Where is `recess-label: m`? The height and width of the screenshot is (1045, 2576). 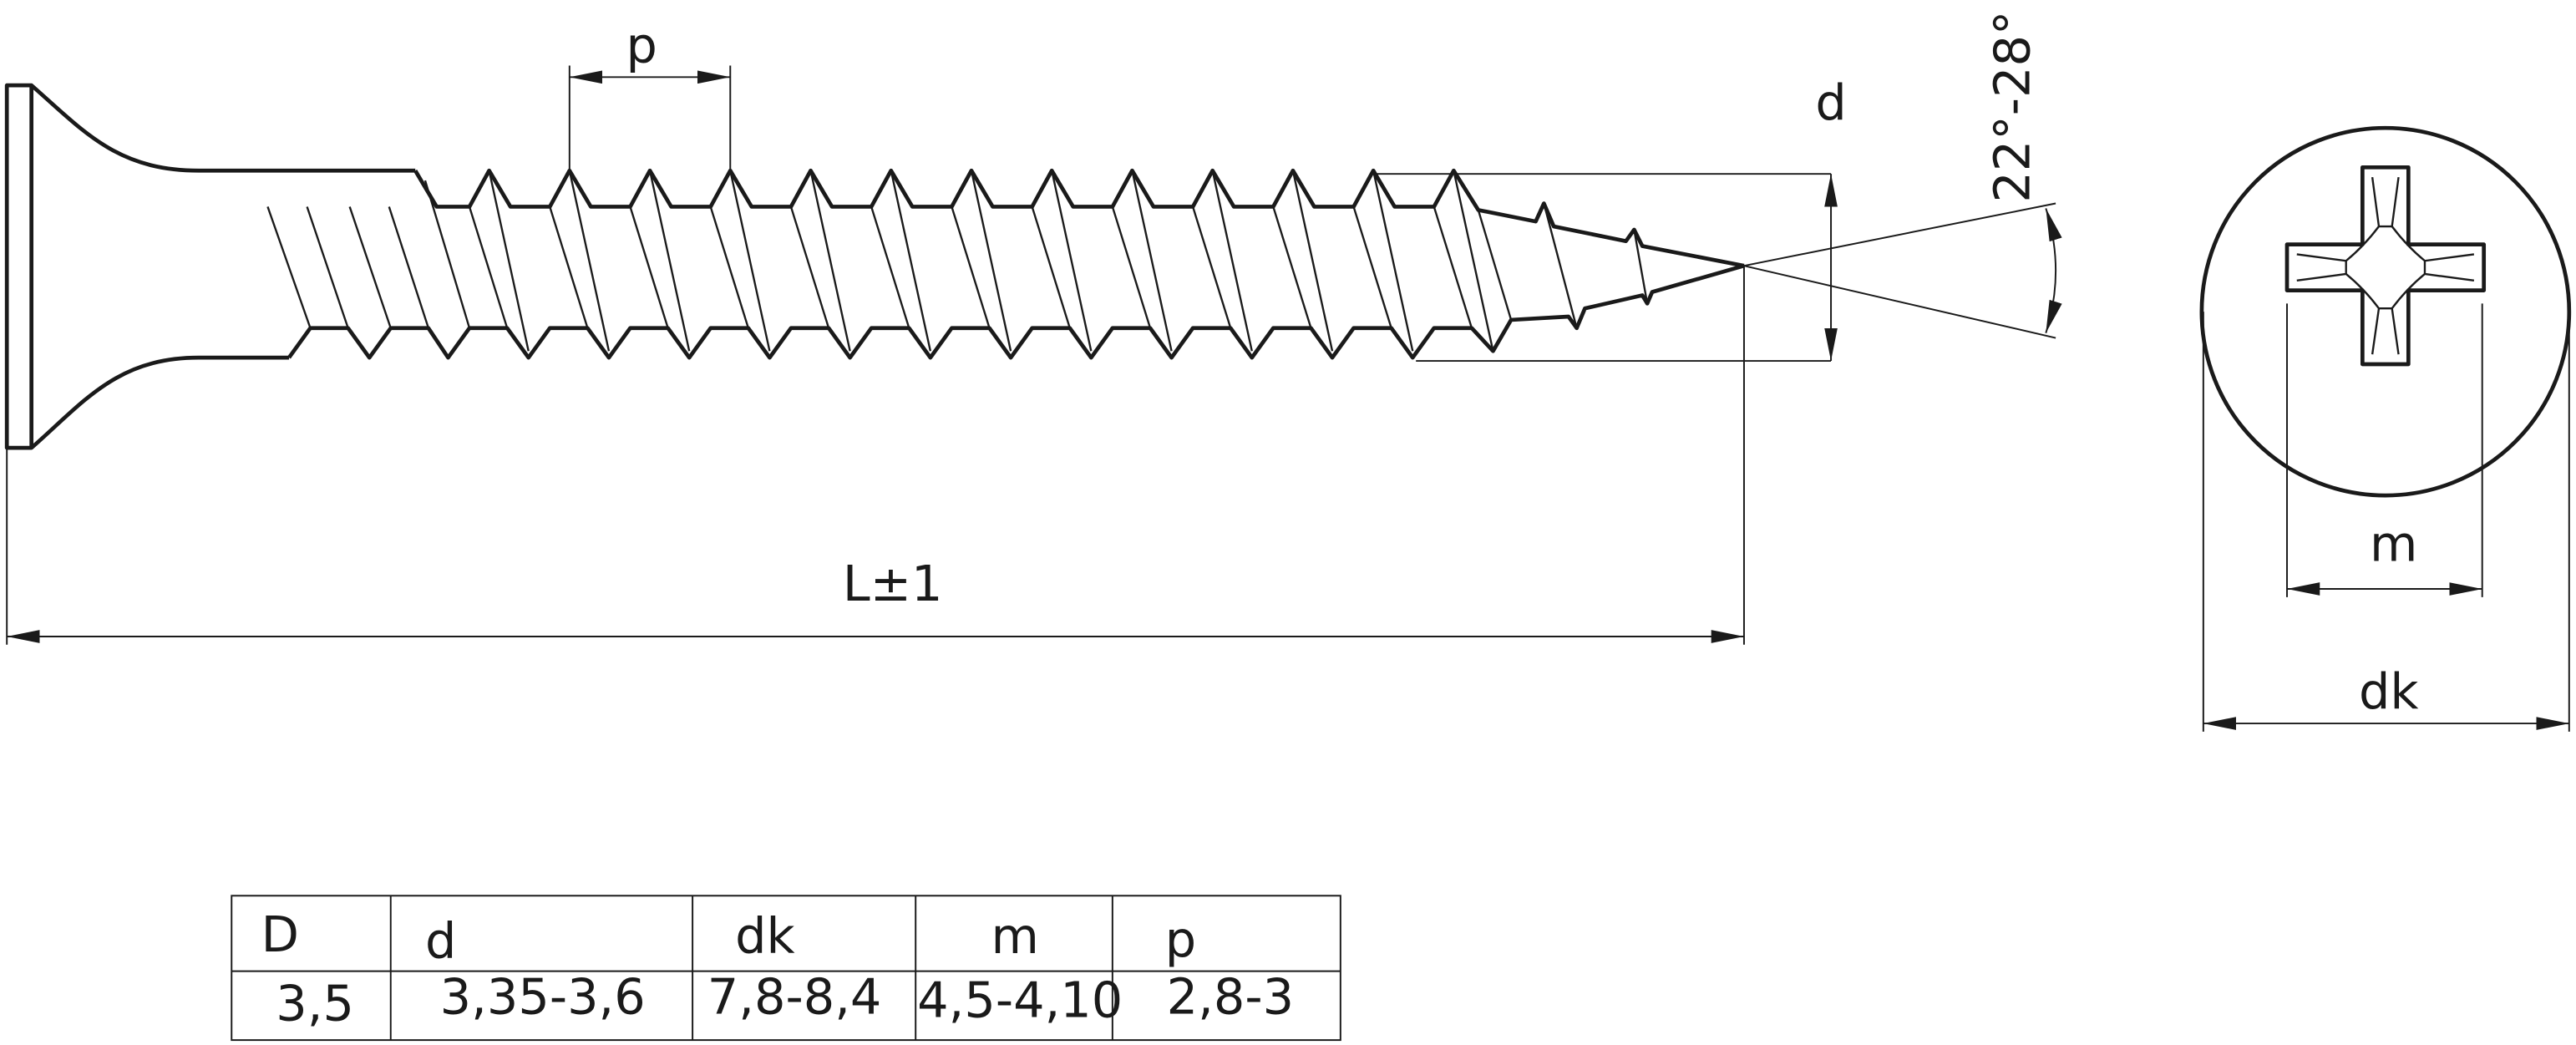 recess-label: m is located at coordinates (2393, 544).